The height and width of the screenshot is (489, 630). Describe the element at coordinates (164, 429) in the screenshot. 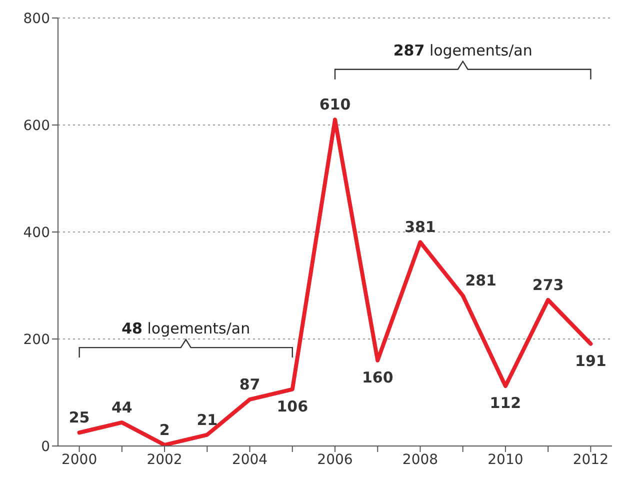

I see `data-label: 2` at that location.